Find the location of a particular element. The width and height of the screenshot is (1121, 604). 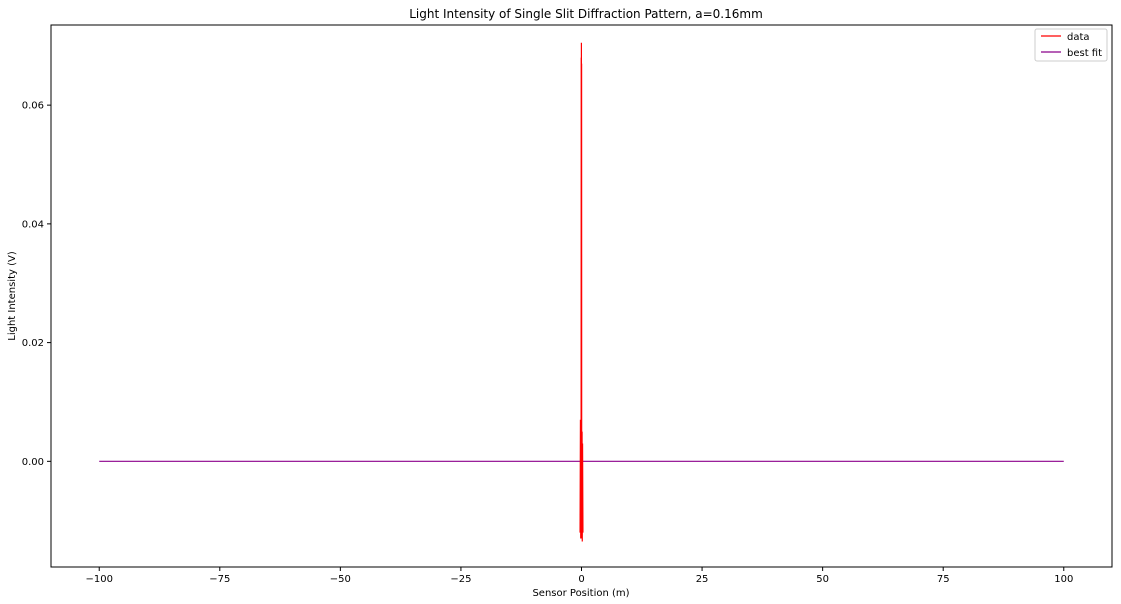

x-tick-label: 100 is located at coordinates (1063, 579).